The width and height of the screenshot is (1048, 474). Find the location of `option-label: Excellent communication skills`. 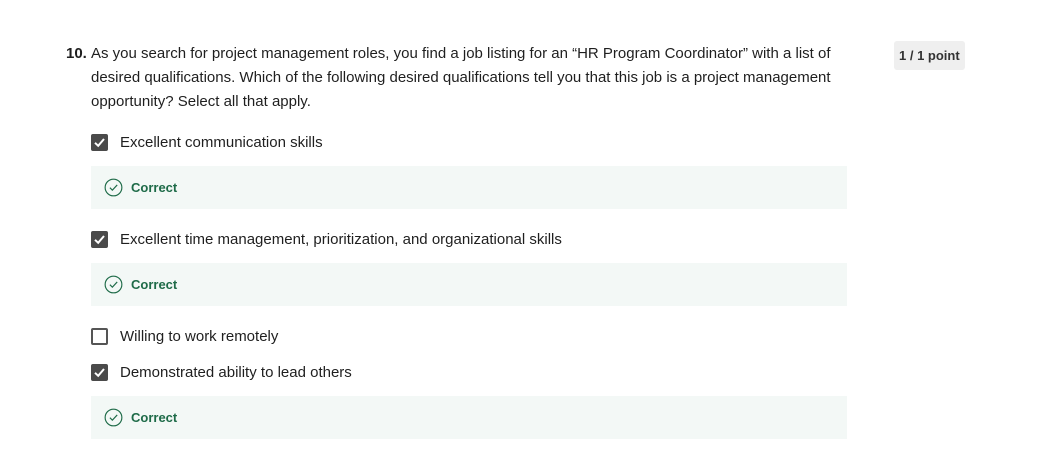

option-label: Excellent communication skills is located at coordinates (221, 142).